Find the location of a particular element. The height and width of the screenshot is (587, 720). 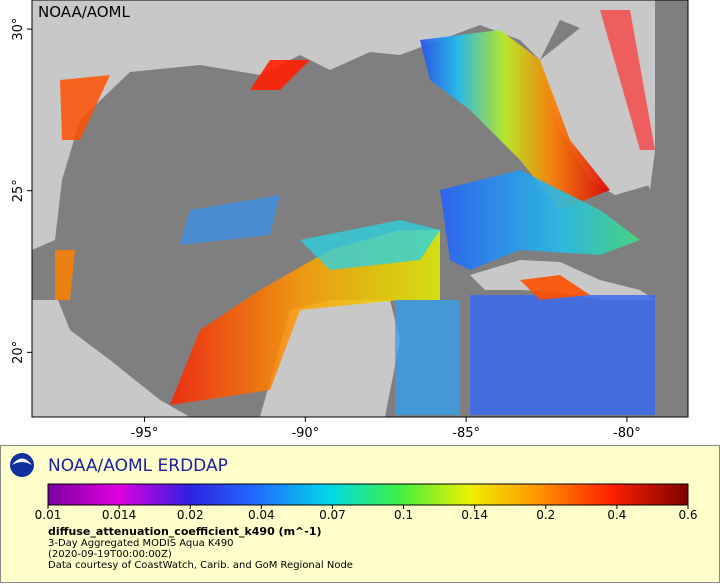

colorbar-tick-label: 0.07 is located at coordinates (332, 515).